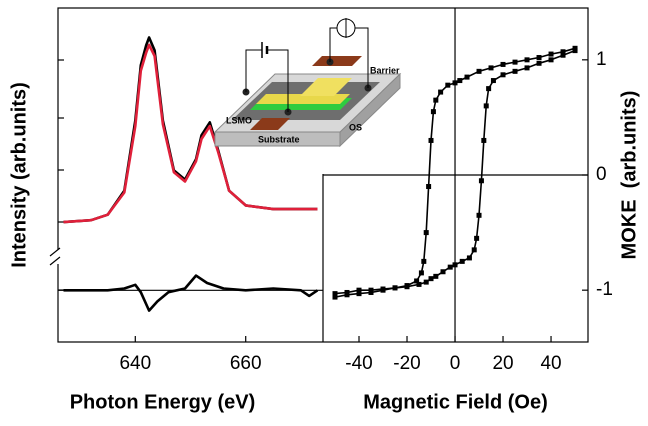  What do you see at coordinates (358, 363) in the screenshot?
I see `x-tick-label: -40` at bounding box center [358, 363].